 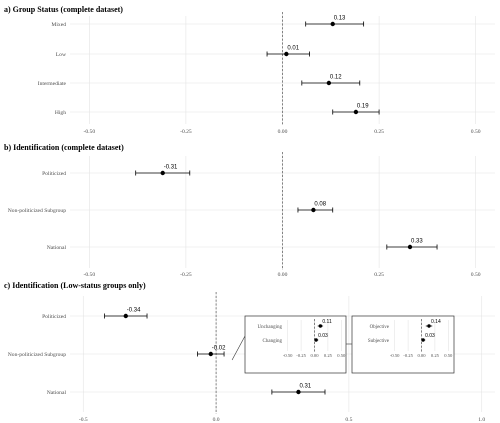 I want to click on data-label: 0.08, so click(x=320, y=205).